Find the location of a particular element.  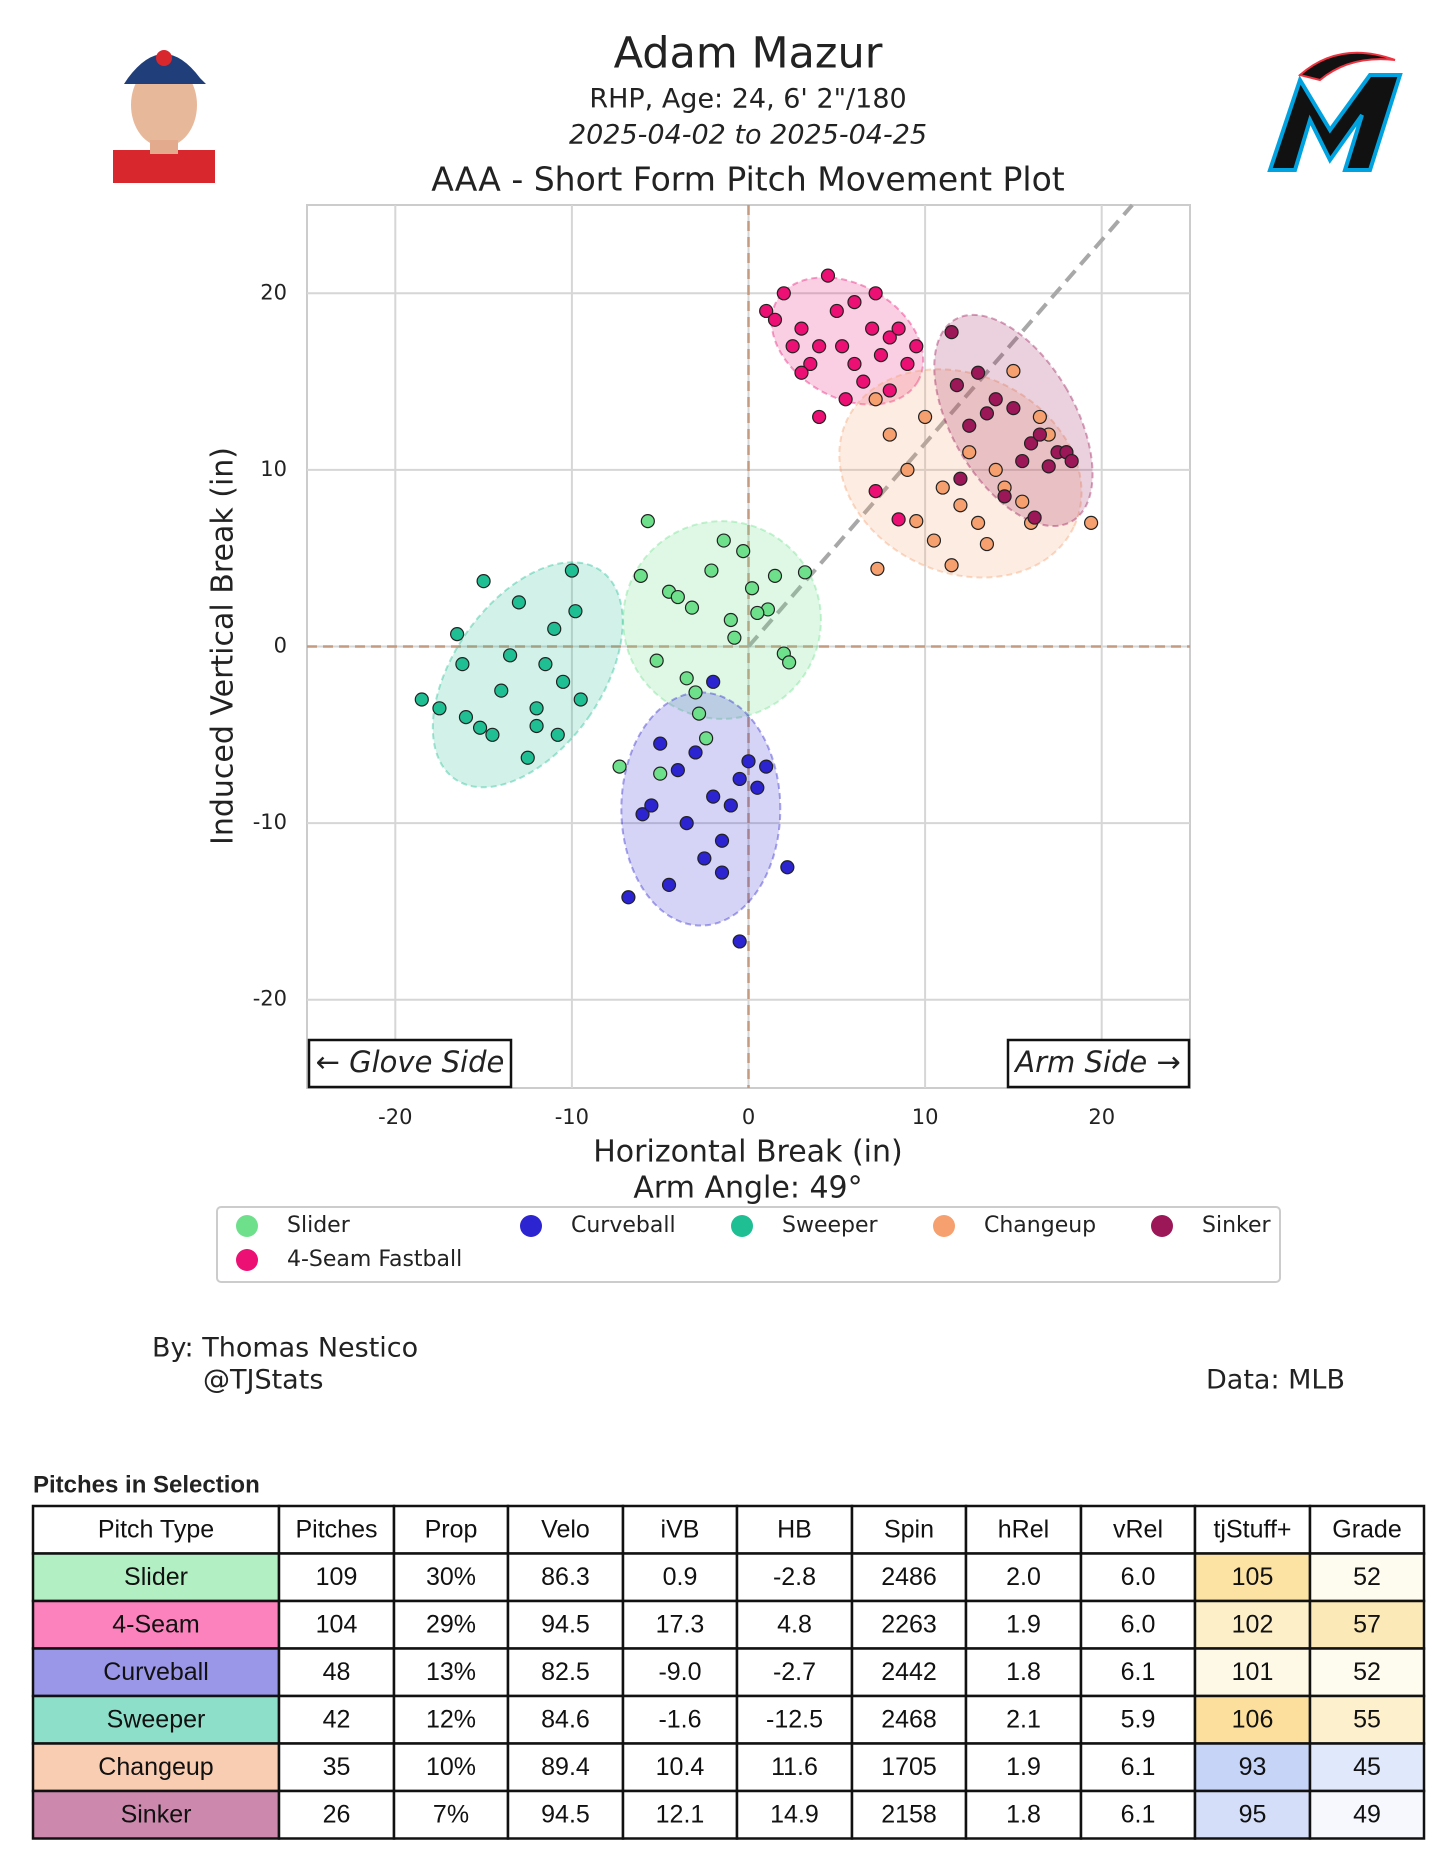

legend-label: Sinker is located at coordinates (1237, 1225).